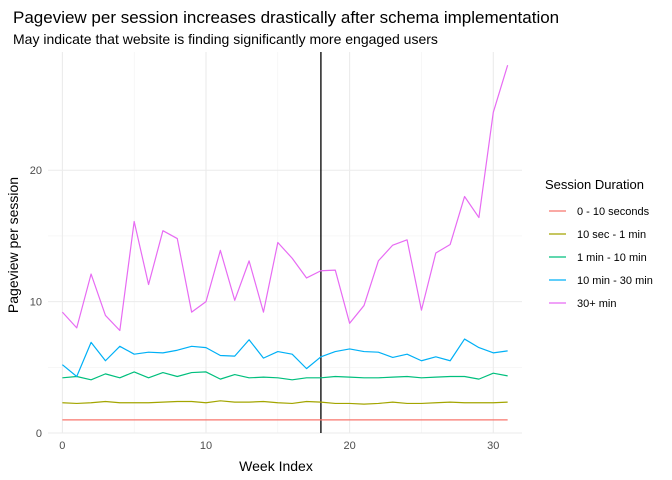 This screenshot has width=672, height=480. Describe the element at coordinates (36, 171) in the screenshot. I see `y-tick-label: 20` at that location.